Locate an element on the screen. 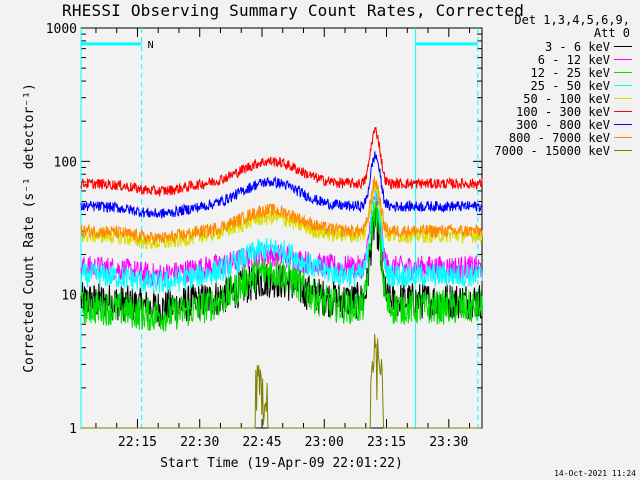 This screenshot has width=640, height=480. x-tick-label-23:15: 23:15 is located at coordinates (386, 442).